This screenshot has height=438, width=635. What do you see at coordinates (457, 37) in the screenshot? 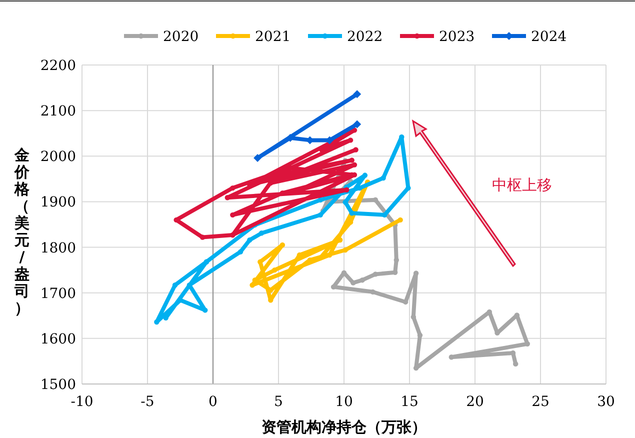
I see `legend-label: 2023` at bounding box center [457, 37].